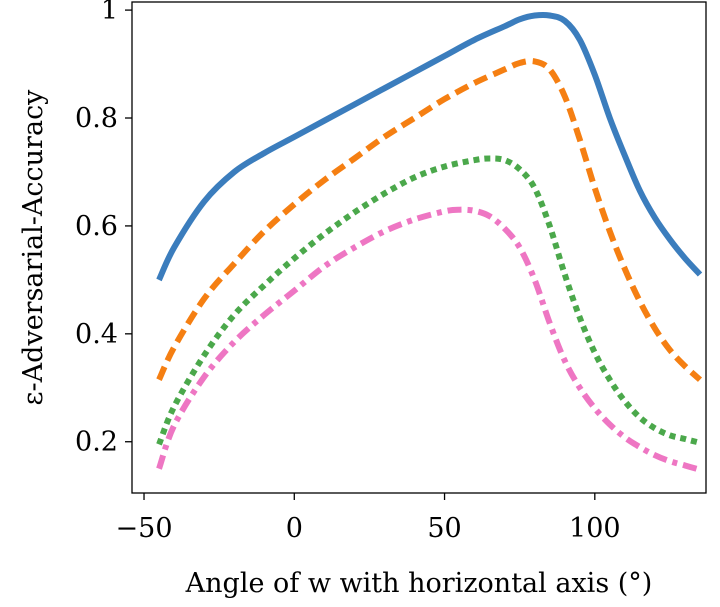  I want to click on y-tick-label: 0.4, so click(96, 334).